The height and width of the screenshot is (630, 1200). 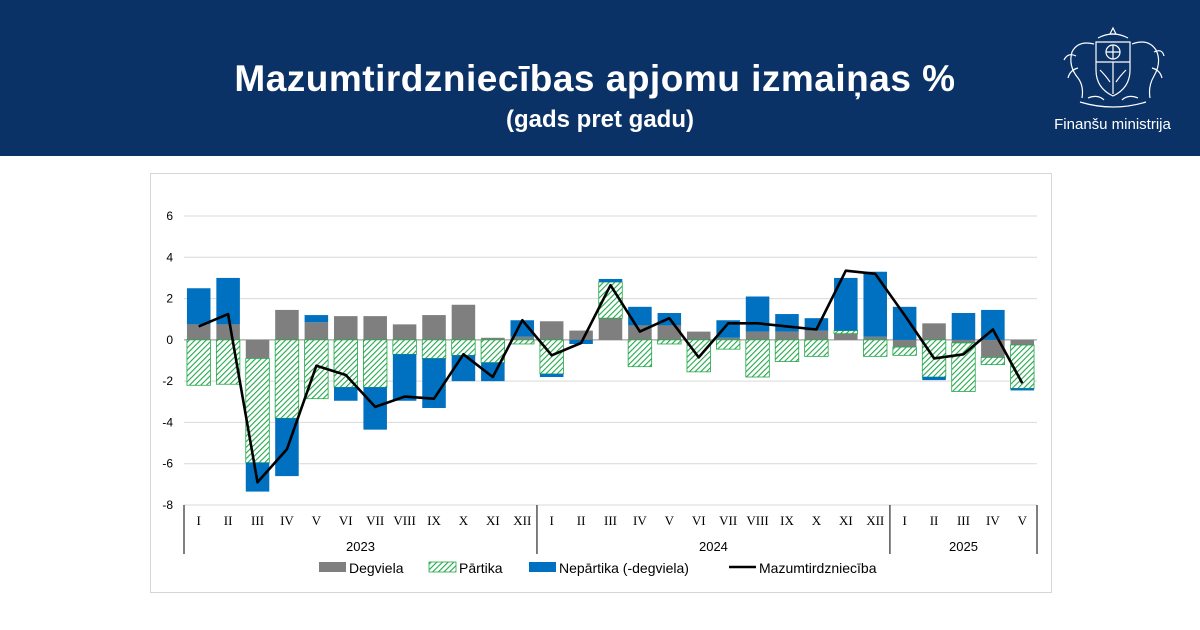 I want to click on year-label: 2023, so click(x=360, y=546).